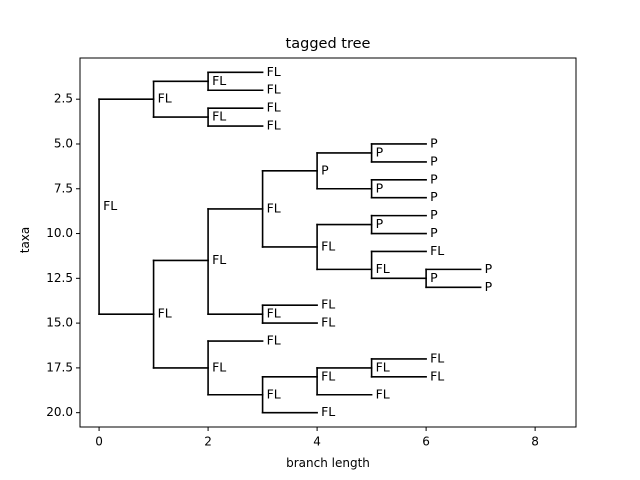  Describe the element at coordinates (535, 442) in the screenshot. I see `x-tick-label: 8` at that location.